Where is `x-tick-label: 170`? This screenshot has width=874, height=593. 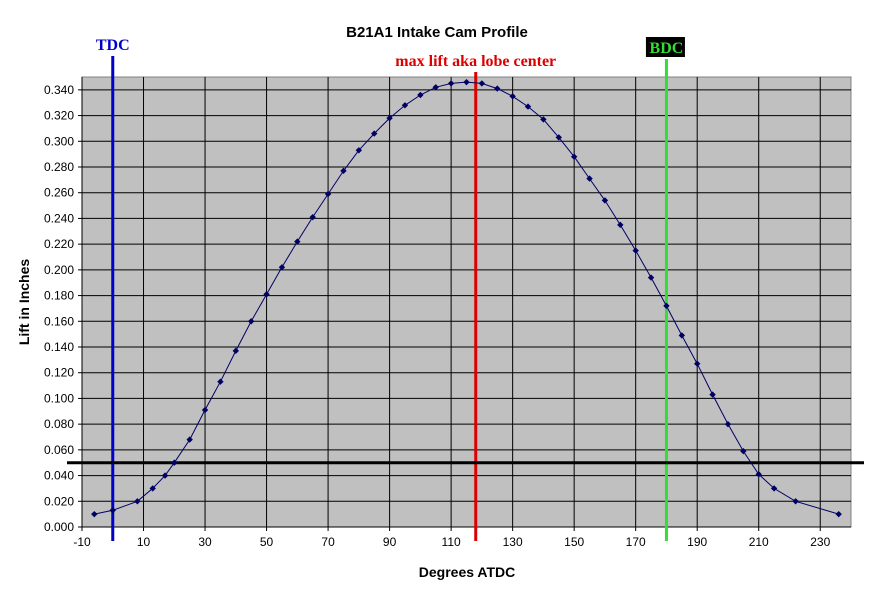
x-tick-label: 170 is located at coordinates (636, 542).